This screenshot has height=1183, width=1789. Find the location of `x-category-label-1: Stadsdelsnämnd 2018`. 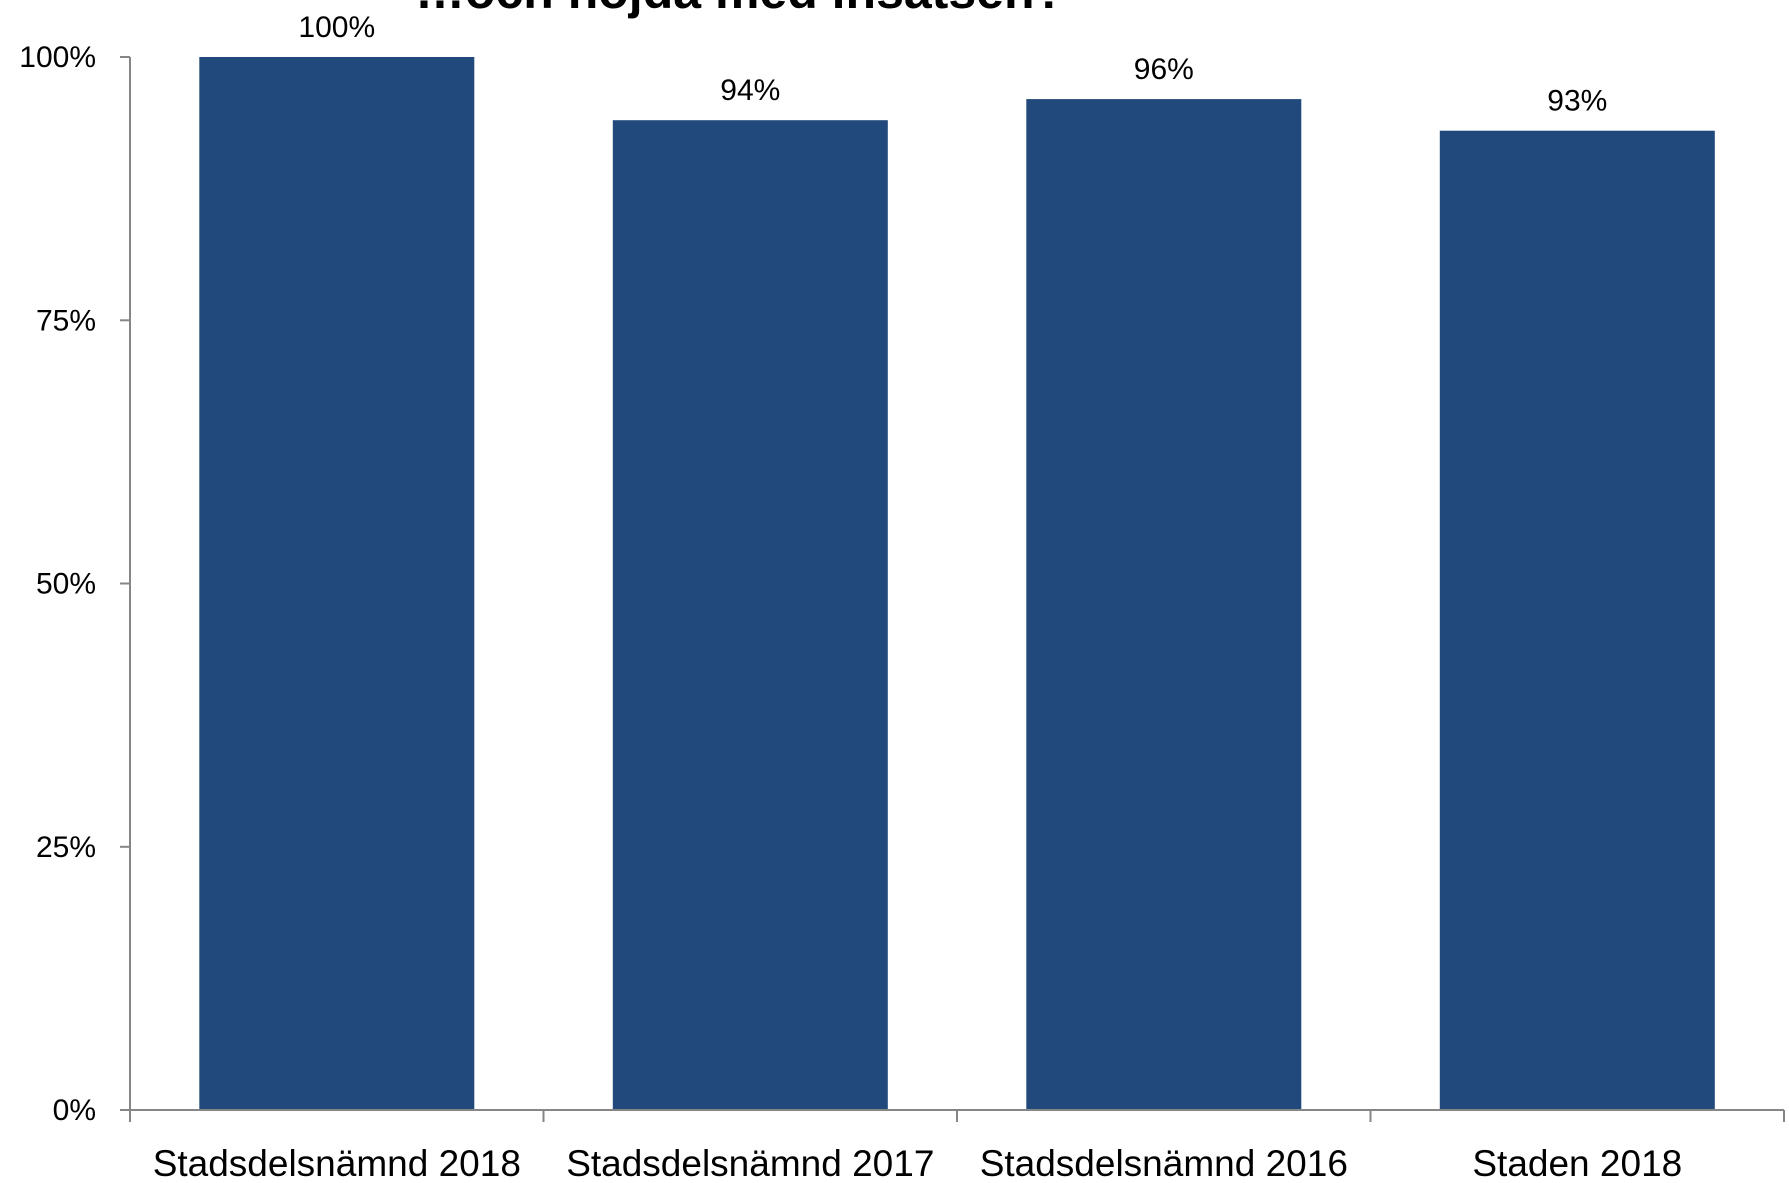

x-category-label-1: Stadsdelsnämnd 2018 is located at coordinates (337, 1163).